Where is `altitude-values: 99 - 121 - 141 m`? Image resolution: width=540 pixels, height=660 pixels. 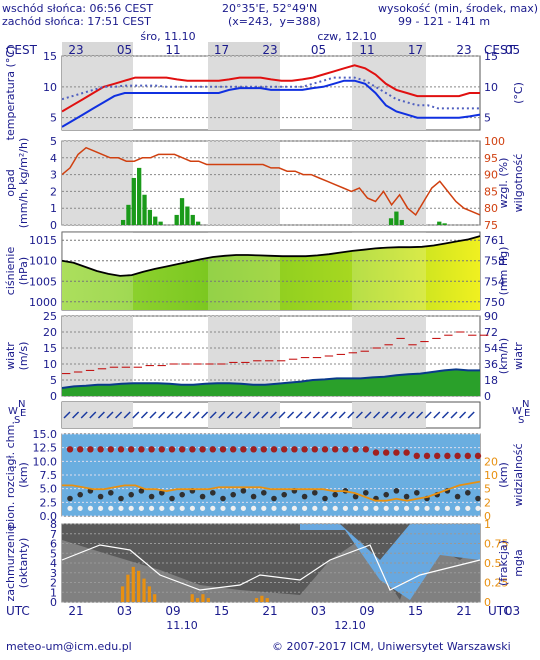 altitude-values: 99 - 121 - 141 m is located at coordinates (444, 21).